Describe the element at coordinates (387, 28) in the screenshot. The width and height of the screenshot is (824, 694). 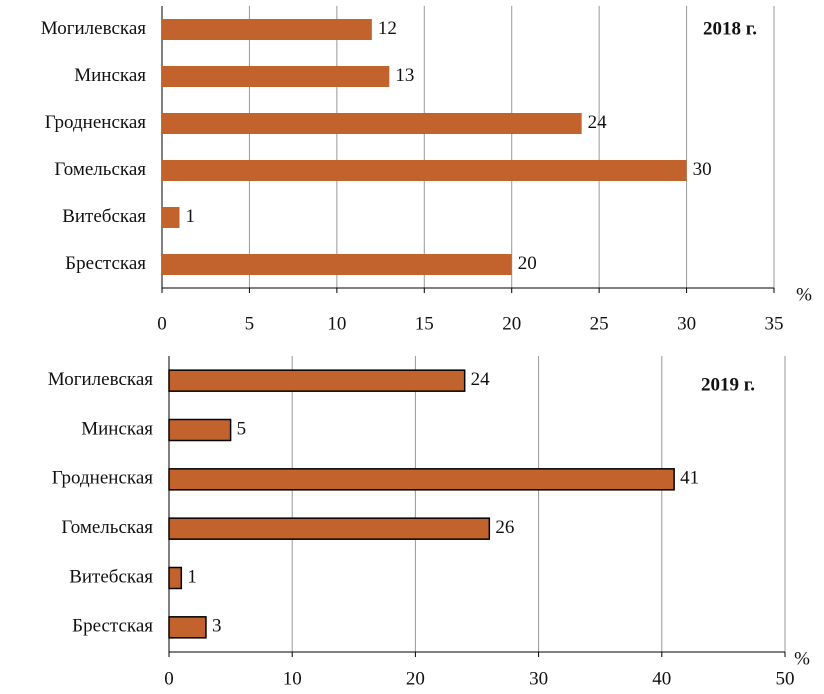
I see `data-label: 12` at that location.